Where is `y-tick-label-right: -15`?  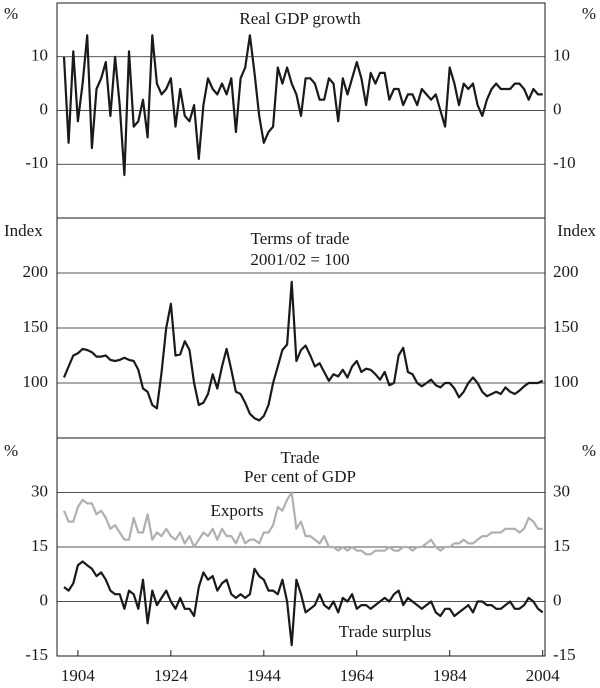 y-tick-label-right: -15 is located at coordinates (564, 654).